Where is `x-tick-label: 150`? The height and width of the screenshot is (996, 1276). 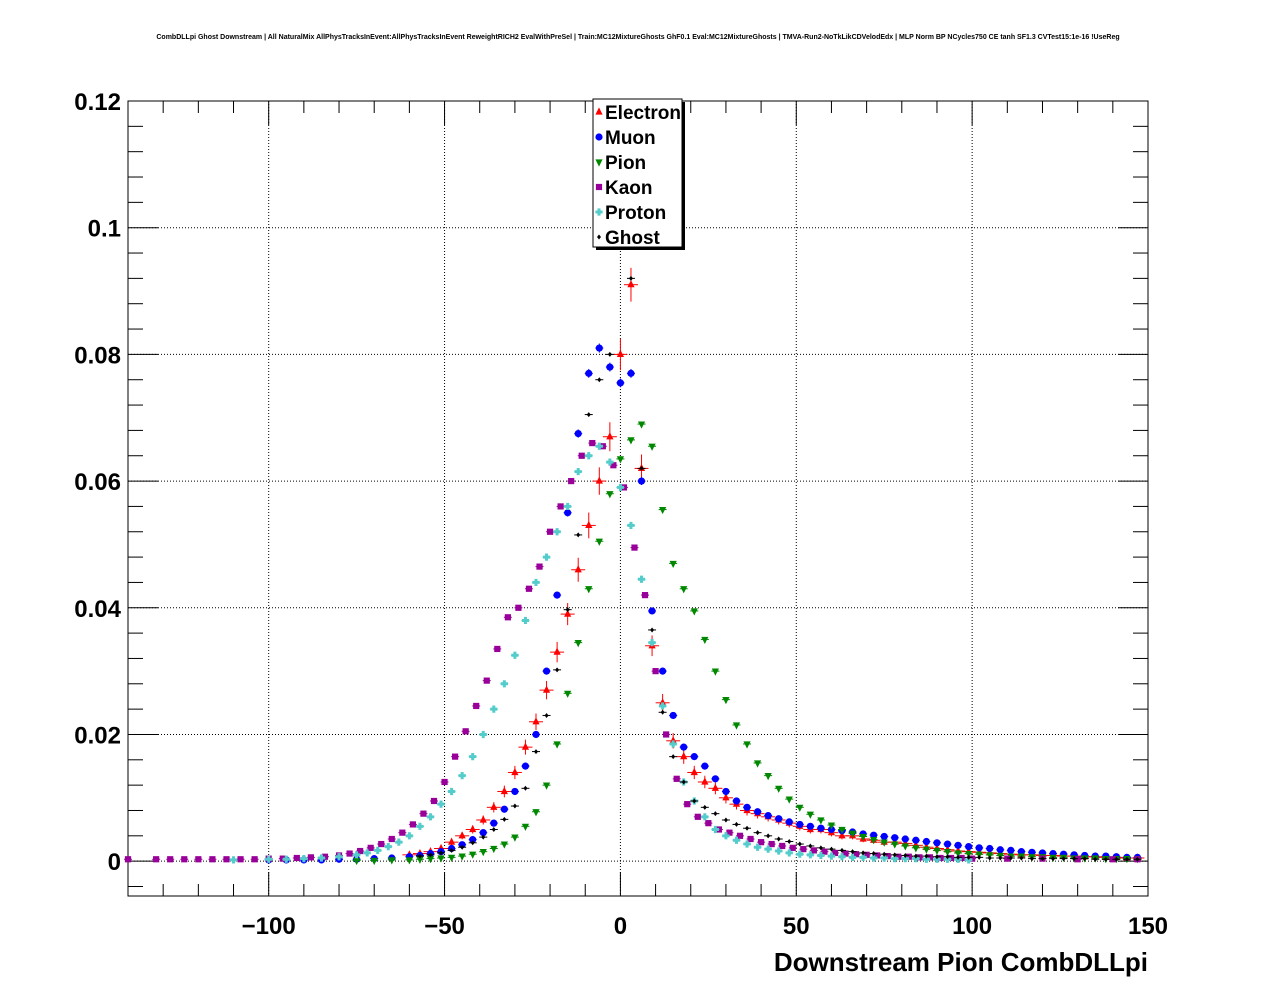 x-tick-label: 150 is located at coordinates (1148, 926).